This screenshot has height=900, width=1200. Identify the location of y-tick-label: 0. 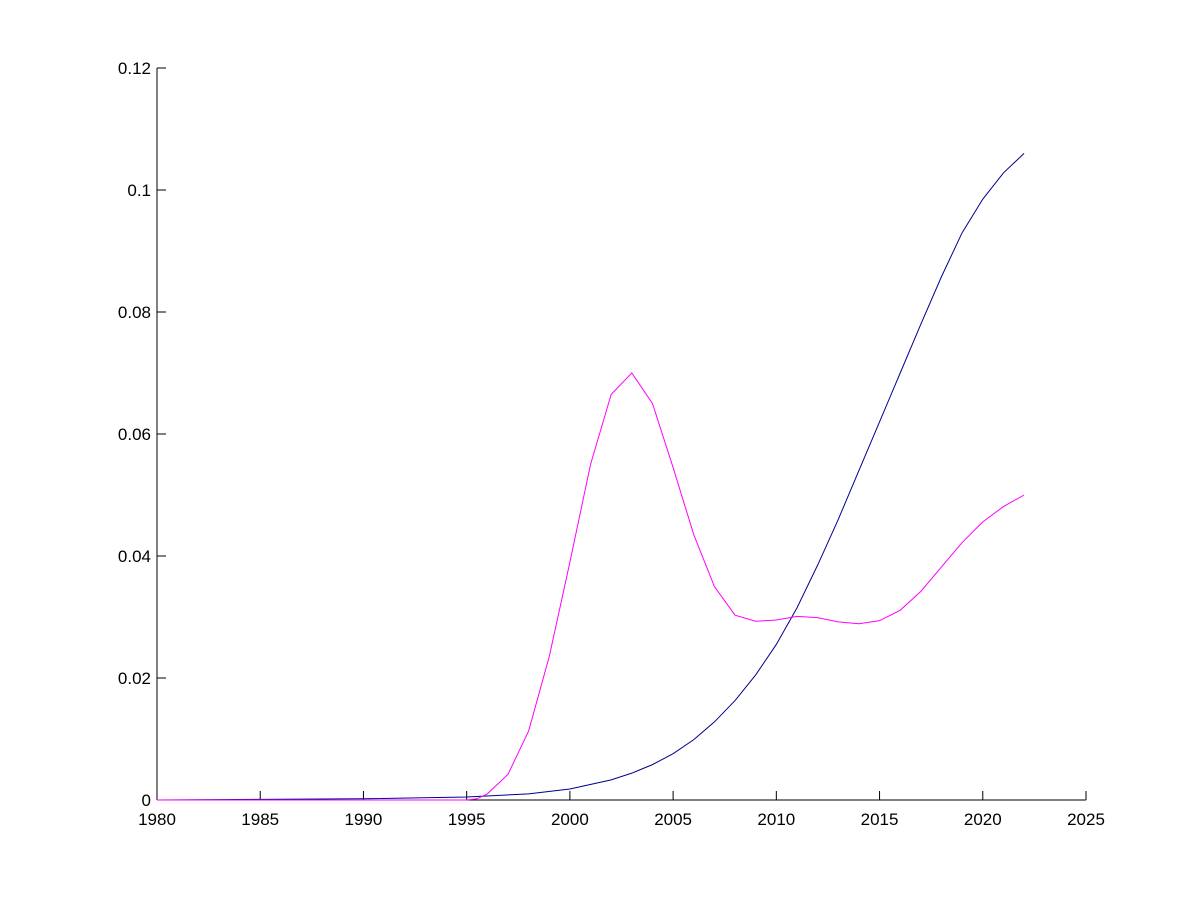
(146, 800).